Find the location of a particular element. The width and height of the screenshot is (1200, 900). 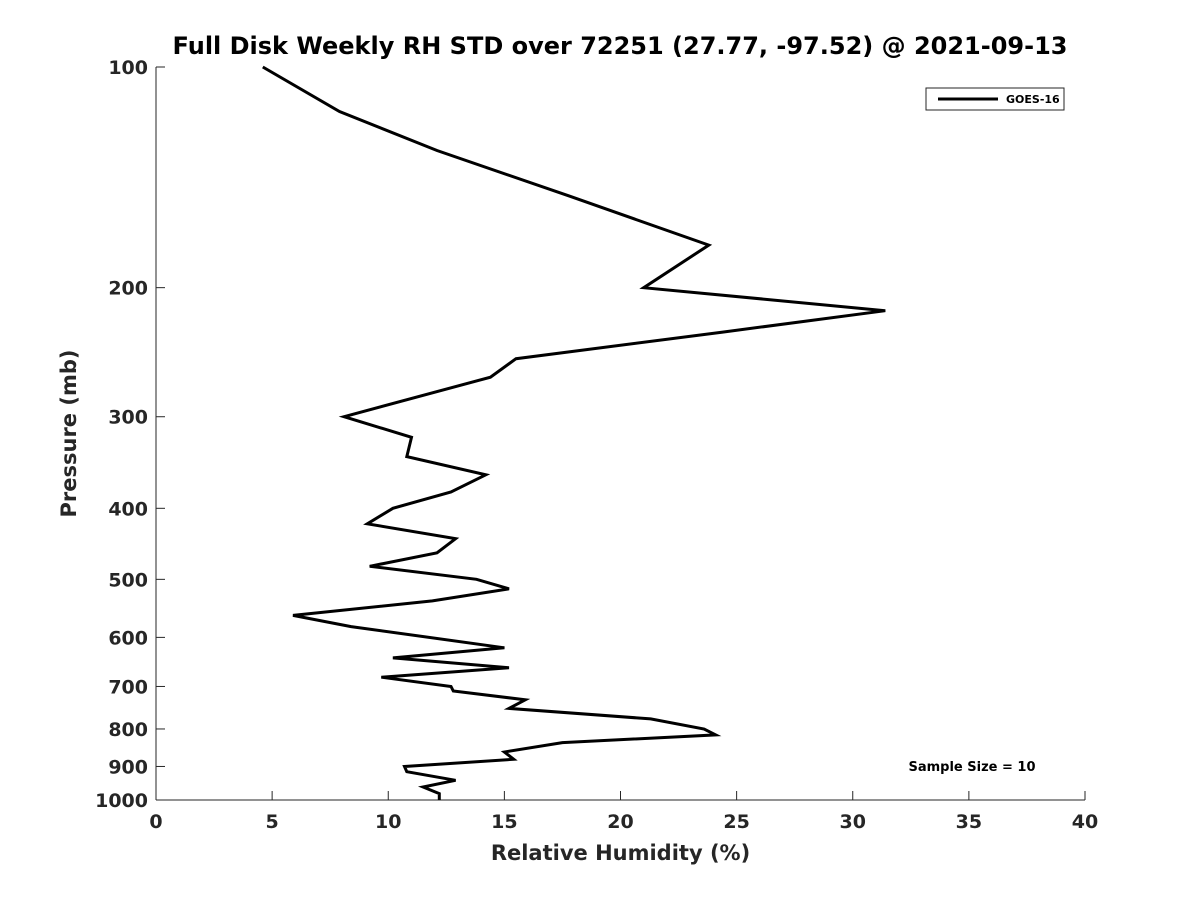

y-tick-label: 1000 is located at coordinates (121, 801).